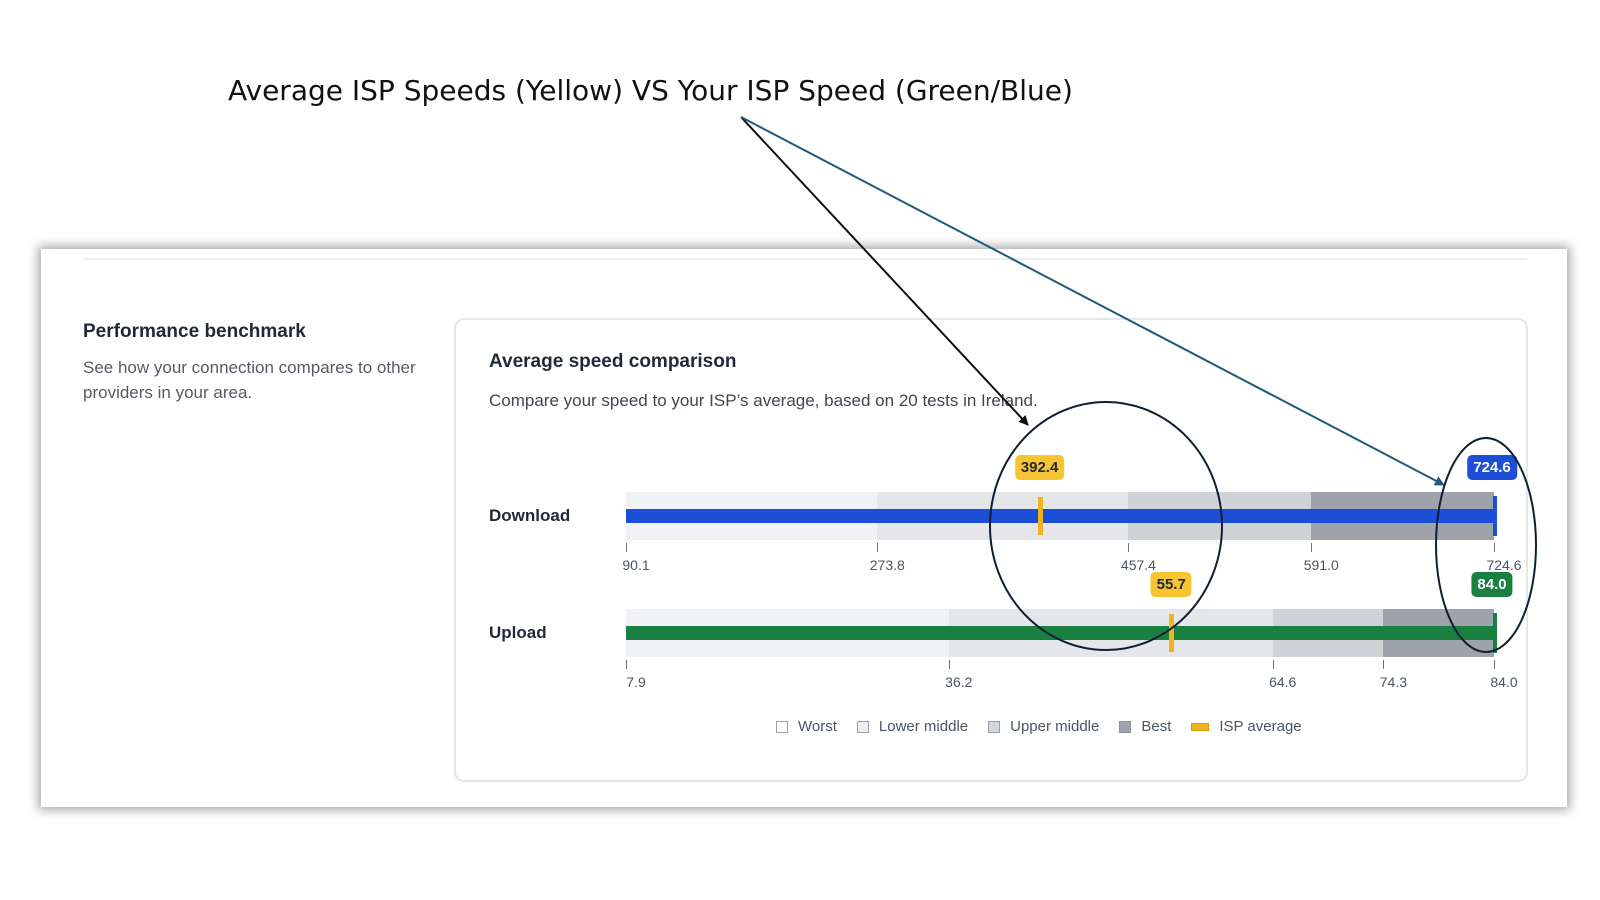 The width and height of the screenshot is (1600, 900). What do you see at coordinates (862, 726) in the screenshot?
I see `legend-swatch-lower-middle` at bounding box center [862, 726].